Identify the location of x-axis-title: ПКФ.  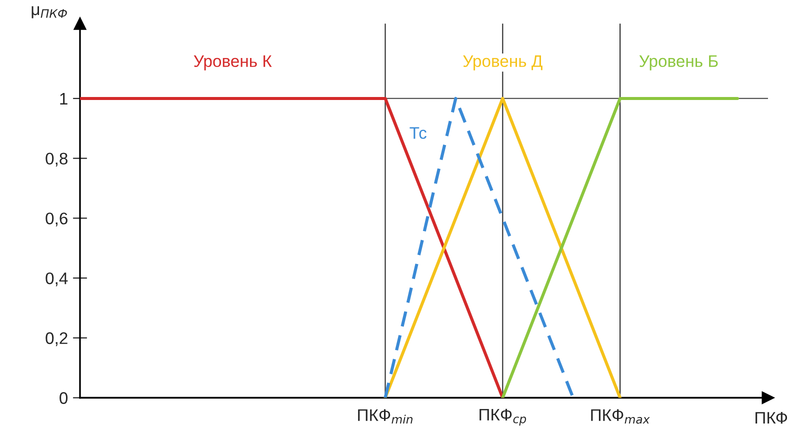
(772, 418).